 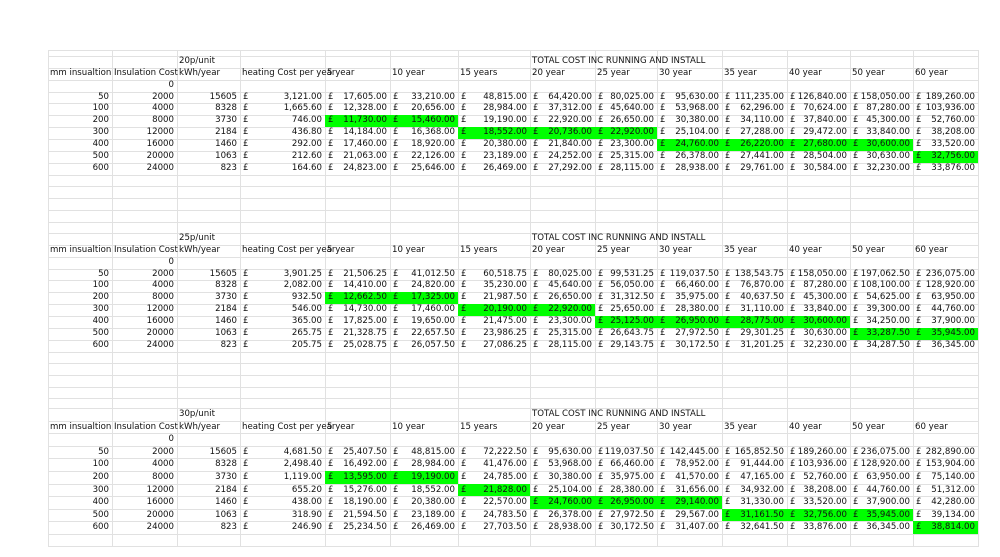 What do you see at coordinates (953, 514) in the screenshot?
I see `cell-value: 39,134.00` at bounding box center [953, 514].